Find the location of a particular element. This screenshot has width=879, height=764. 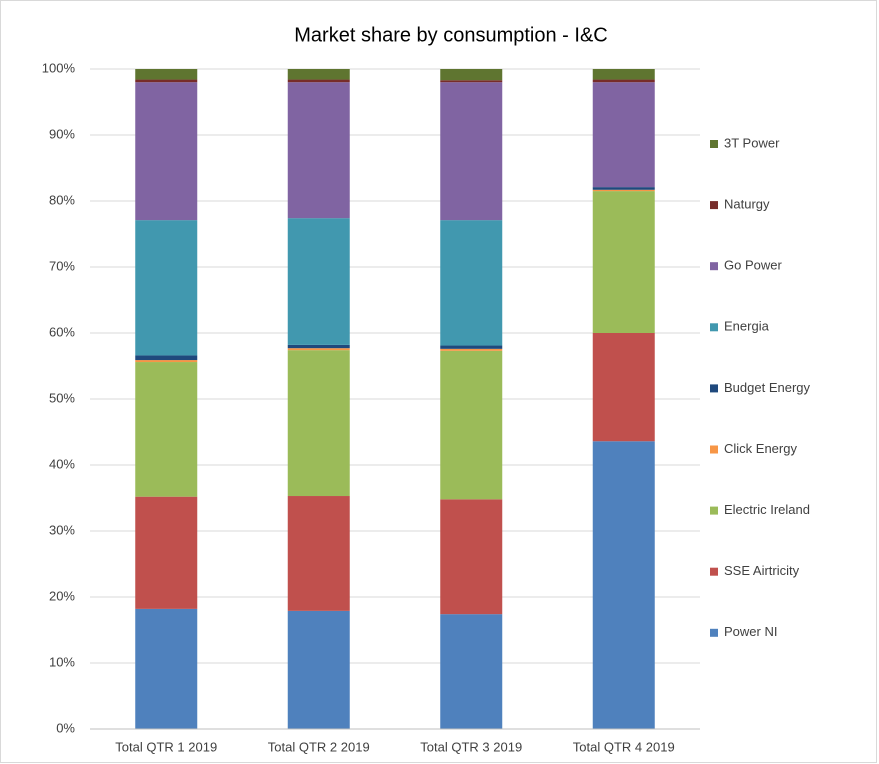

legend-label: Energia is located at coordinates (747, 326).